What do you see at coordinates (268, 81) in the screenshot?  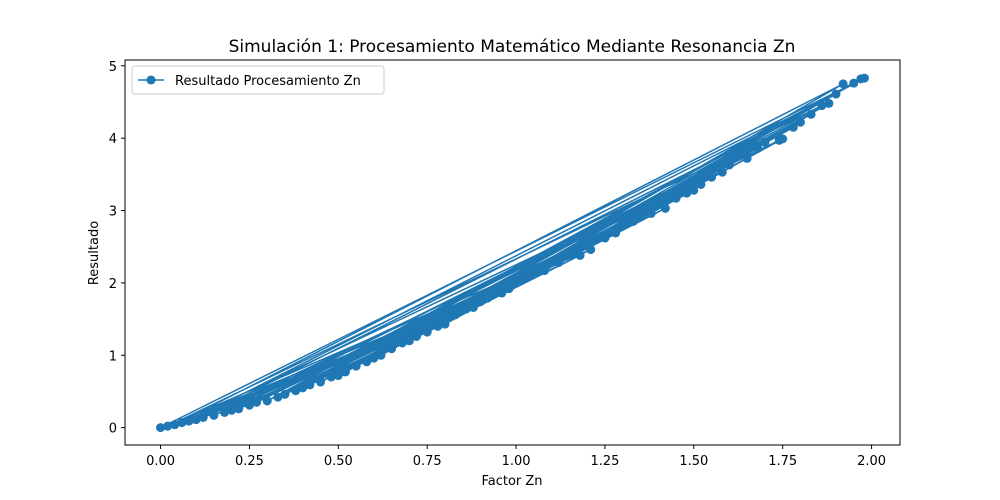 I see `legend-label: Resultado Procesamiento Zn` at bounding box center [268, 81].